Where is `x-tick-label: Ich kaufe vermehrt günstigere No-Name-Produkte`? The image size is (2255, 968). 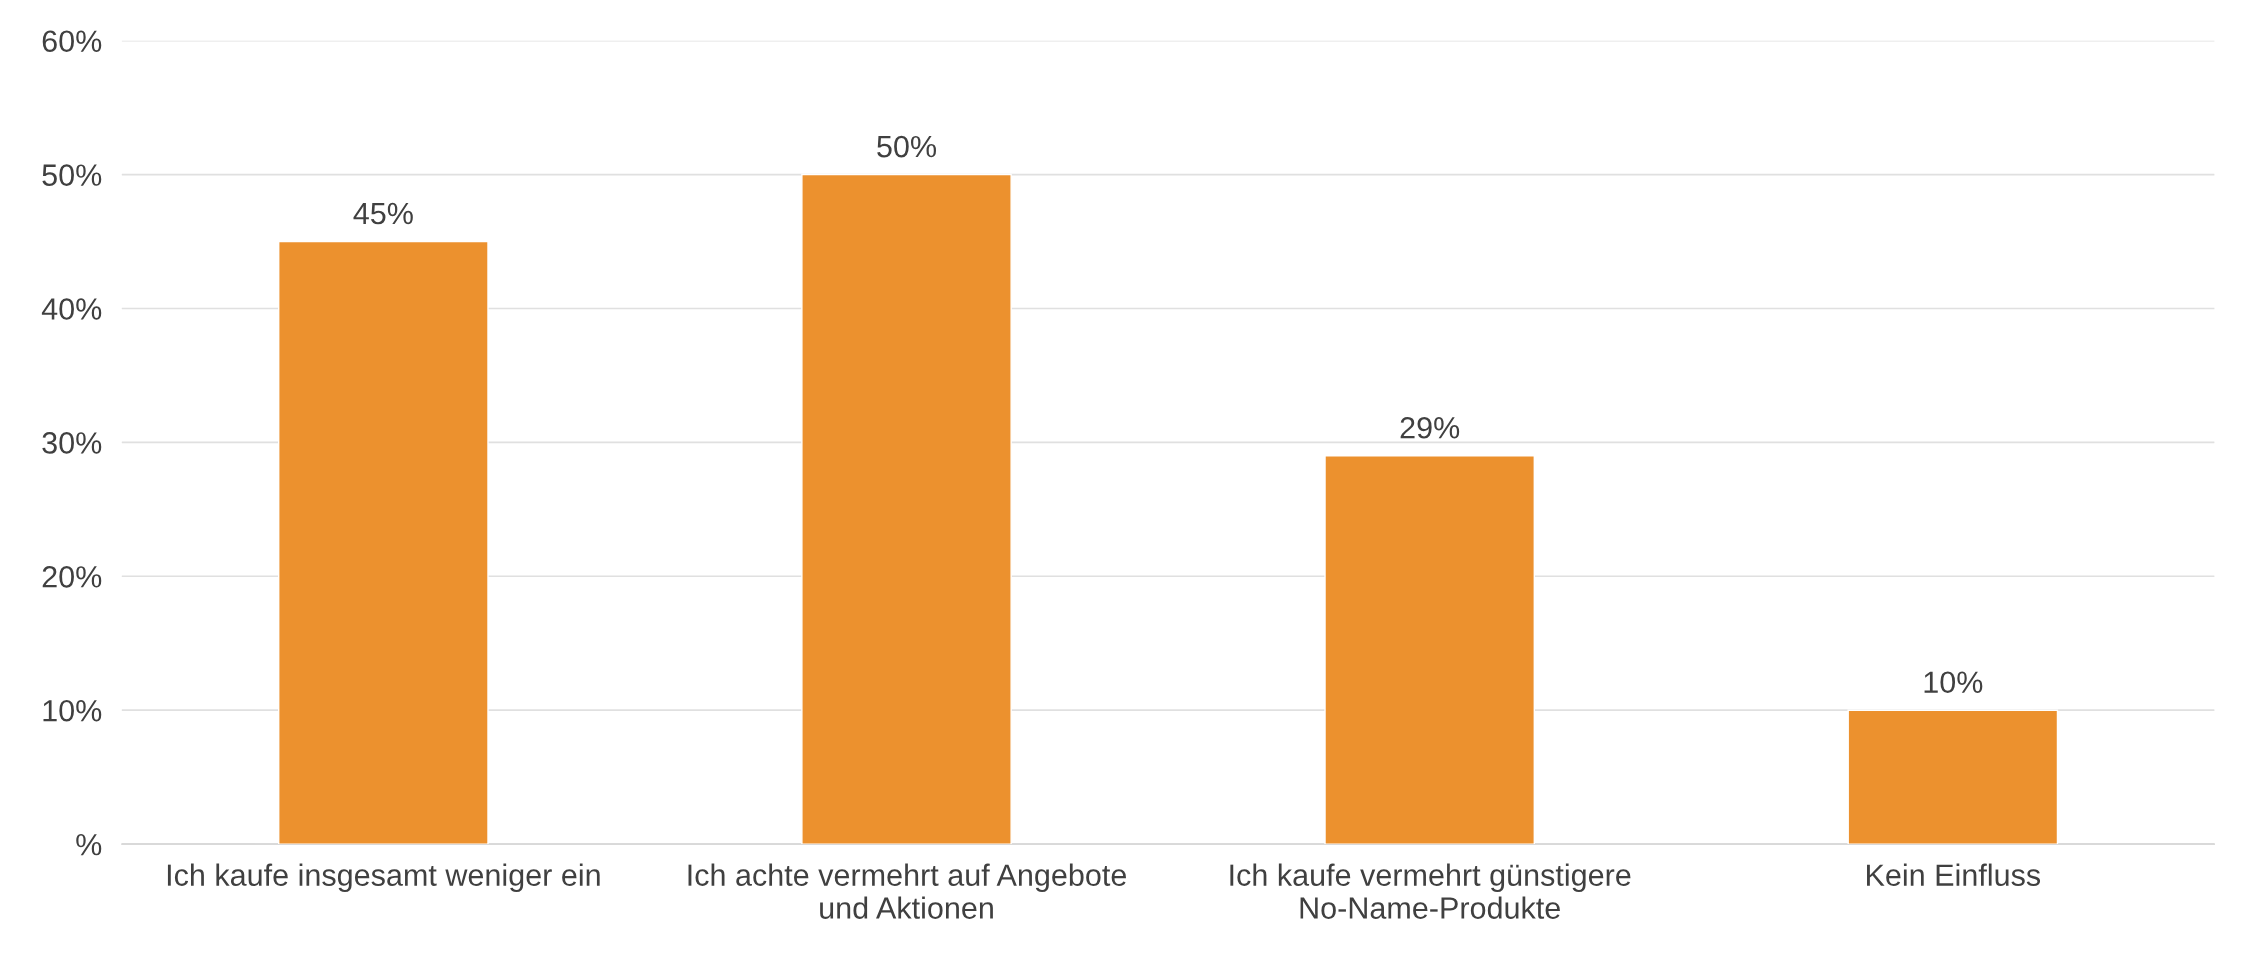
x-tick-label: Ich kaufe vermehrt günstigere No-Name-Produkte is located at coordinates (1430, 891).